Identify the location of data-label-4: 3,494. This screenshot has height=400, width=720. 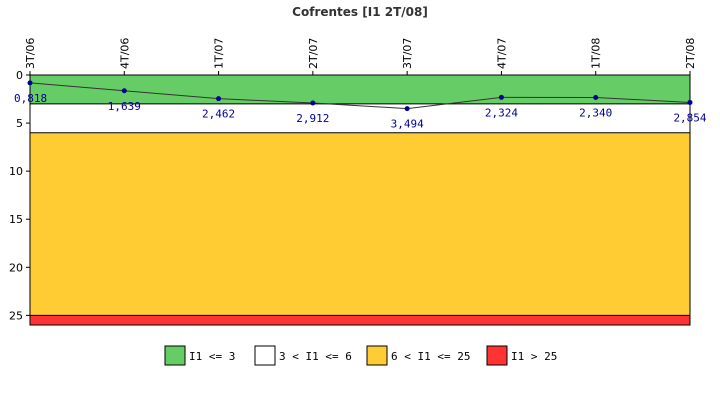
(407, 124).